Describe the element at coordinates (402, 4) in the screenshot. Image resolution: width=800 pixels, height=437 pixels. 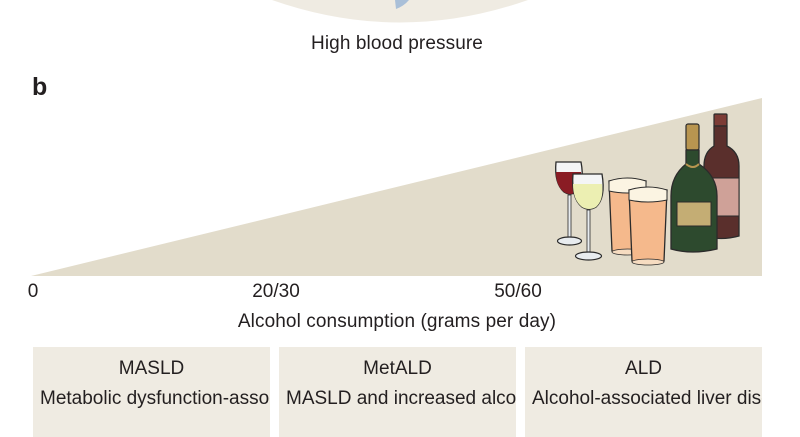
I see `blood-drop-icon` at that location.